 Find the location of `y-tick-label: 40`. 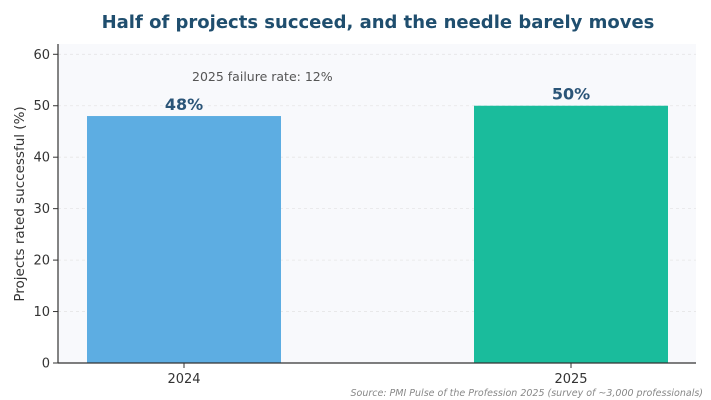

y-tick-label: 40 is located at coordinates (41, 158).